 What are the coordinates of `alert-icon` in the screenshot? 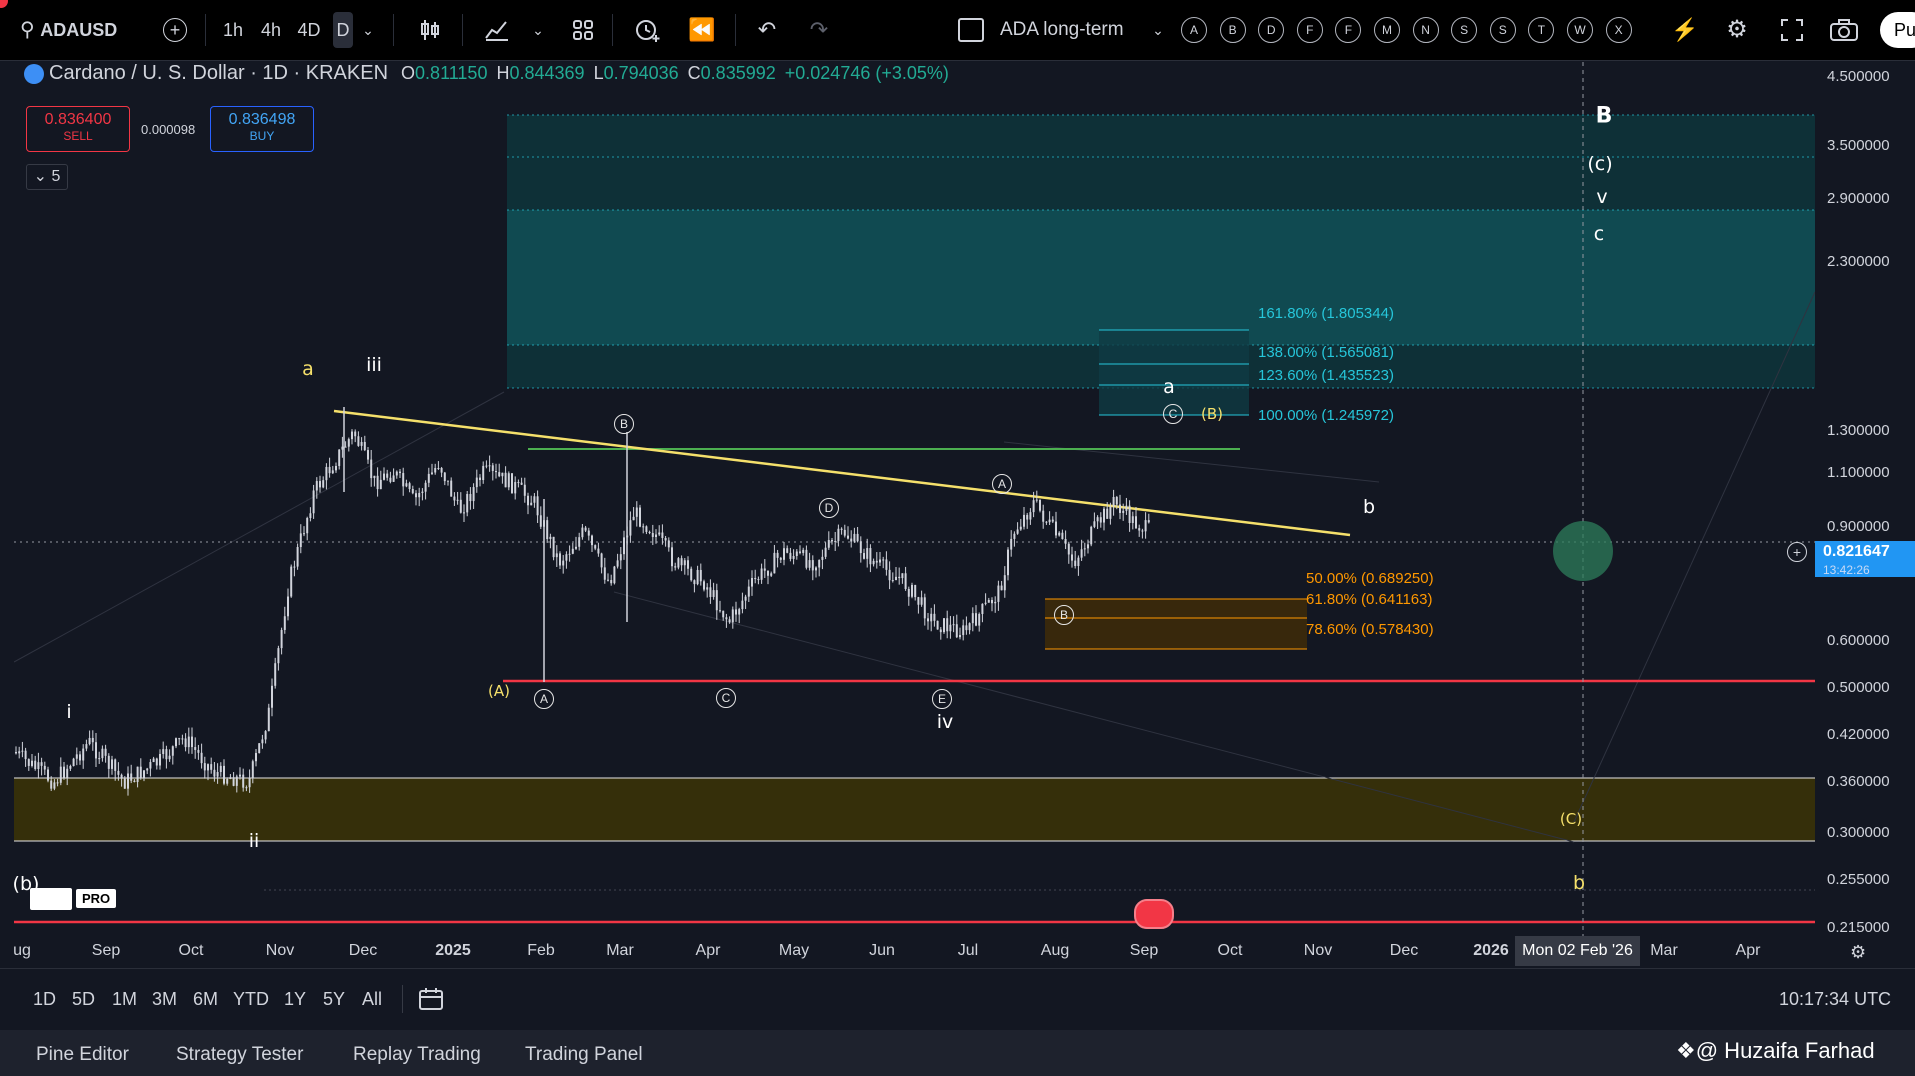 It's located at (647, 30).